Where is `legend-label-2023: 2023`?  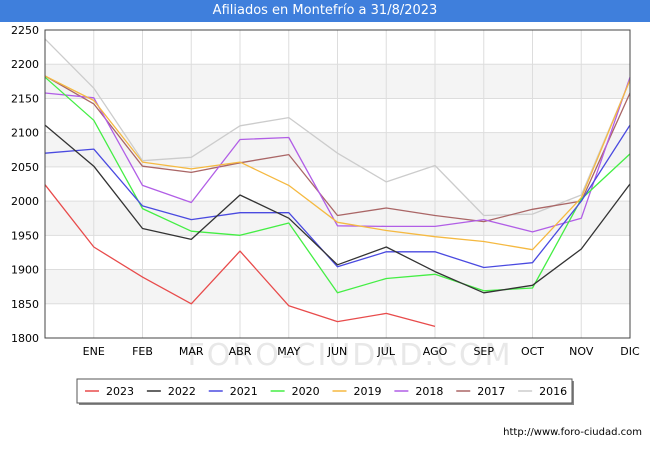 legend-label-2023: 2023 is located at coordinates (120, 391).